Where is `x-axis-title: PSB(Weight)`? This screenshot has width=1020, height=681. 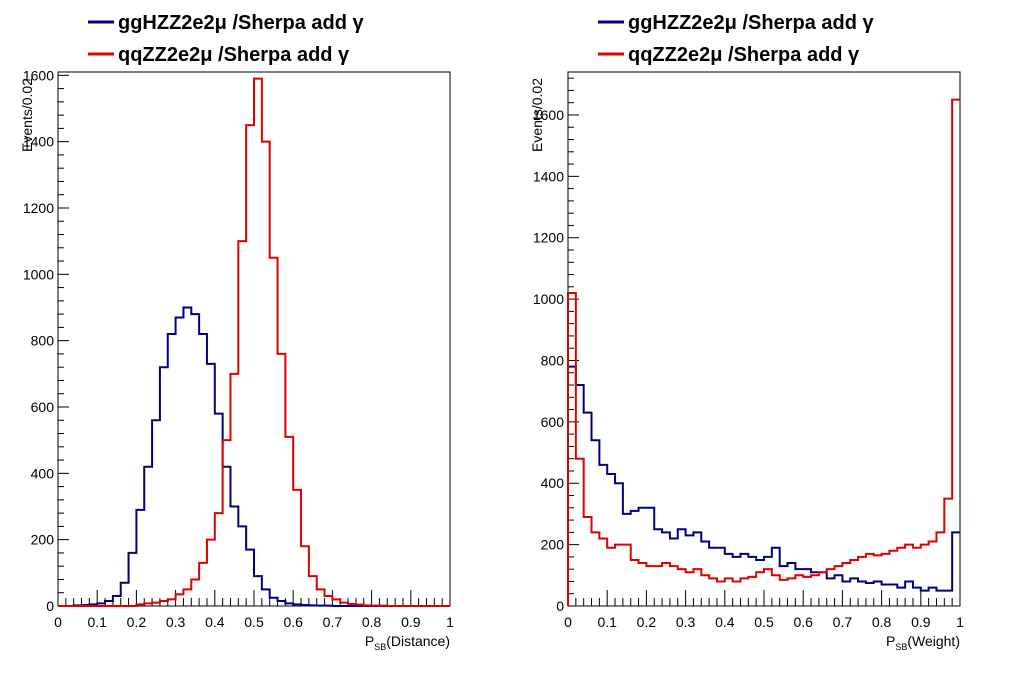
x-axis-title: PSB(Weight) is located at coordinates (923, 642).